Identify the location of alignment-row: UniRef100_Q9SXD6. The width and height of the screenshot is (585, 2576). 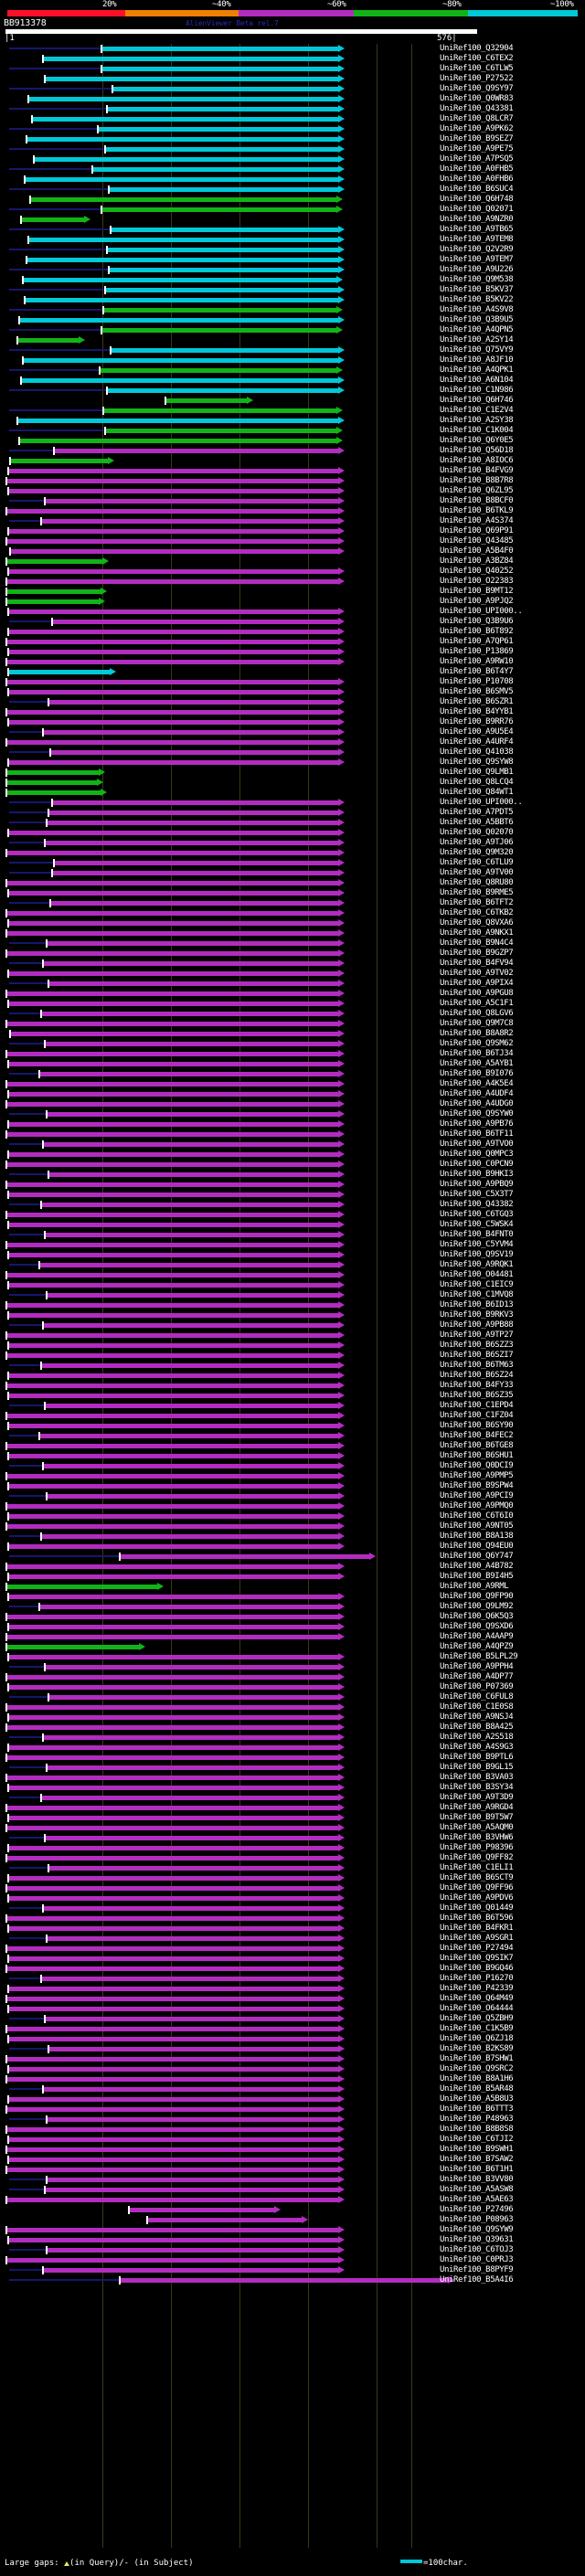
(293, 1627).